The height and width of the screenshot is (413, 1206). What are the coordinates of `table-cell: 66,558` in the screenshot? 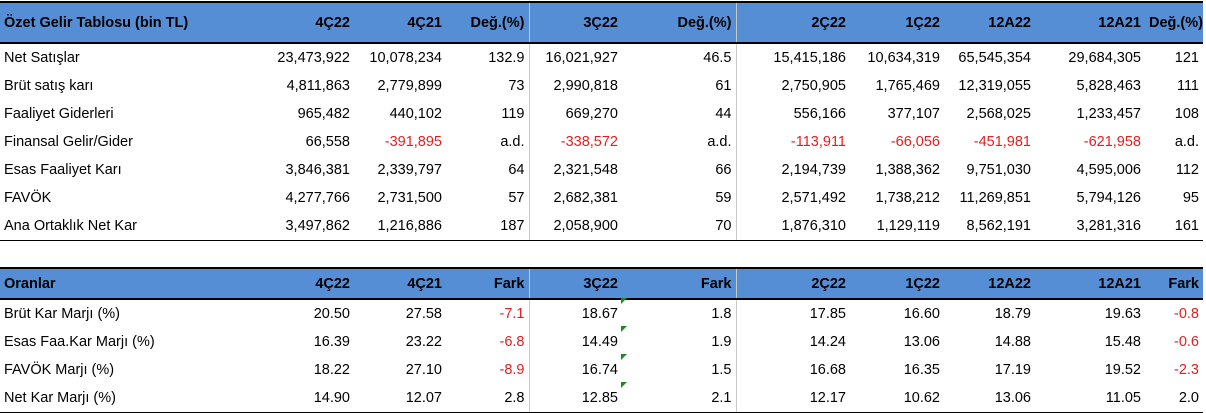 It's located at (327, 142).